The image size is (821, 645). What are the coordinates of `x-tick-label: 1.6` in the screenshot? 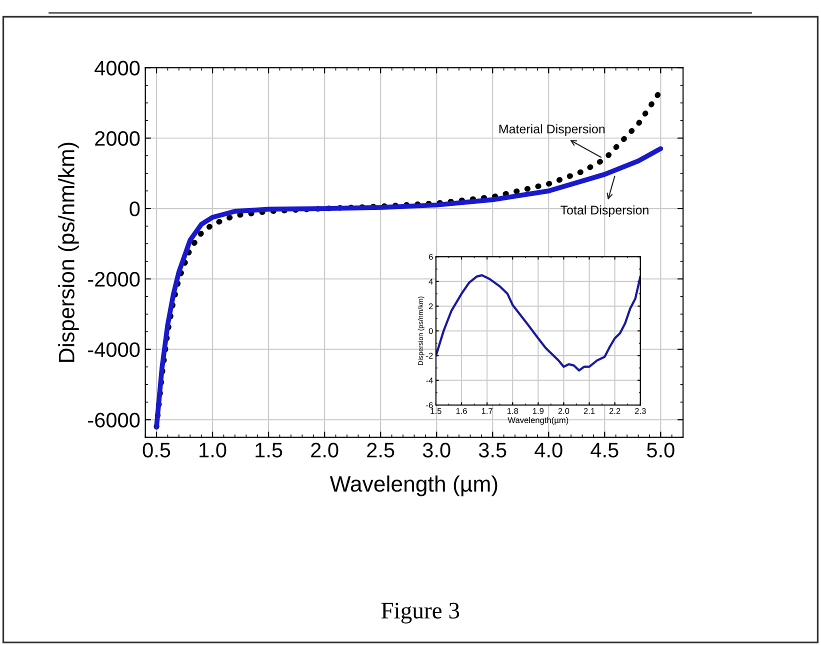 It's located at (461, 411).